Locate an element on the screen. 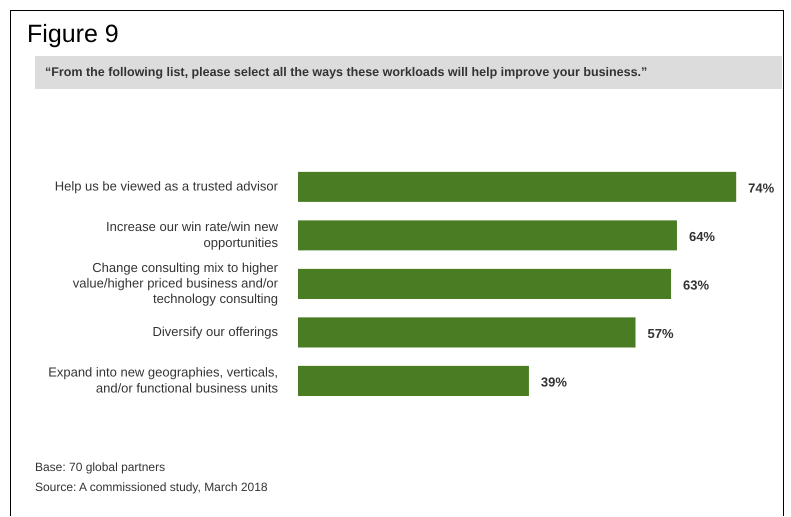 Image resolution: width=791 pixels, height=517 pixels. data-label: 63% is located at coordinates (696, 284).